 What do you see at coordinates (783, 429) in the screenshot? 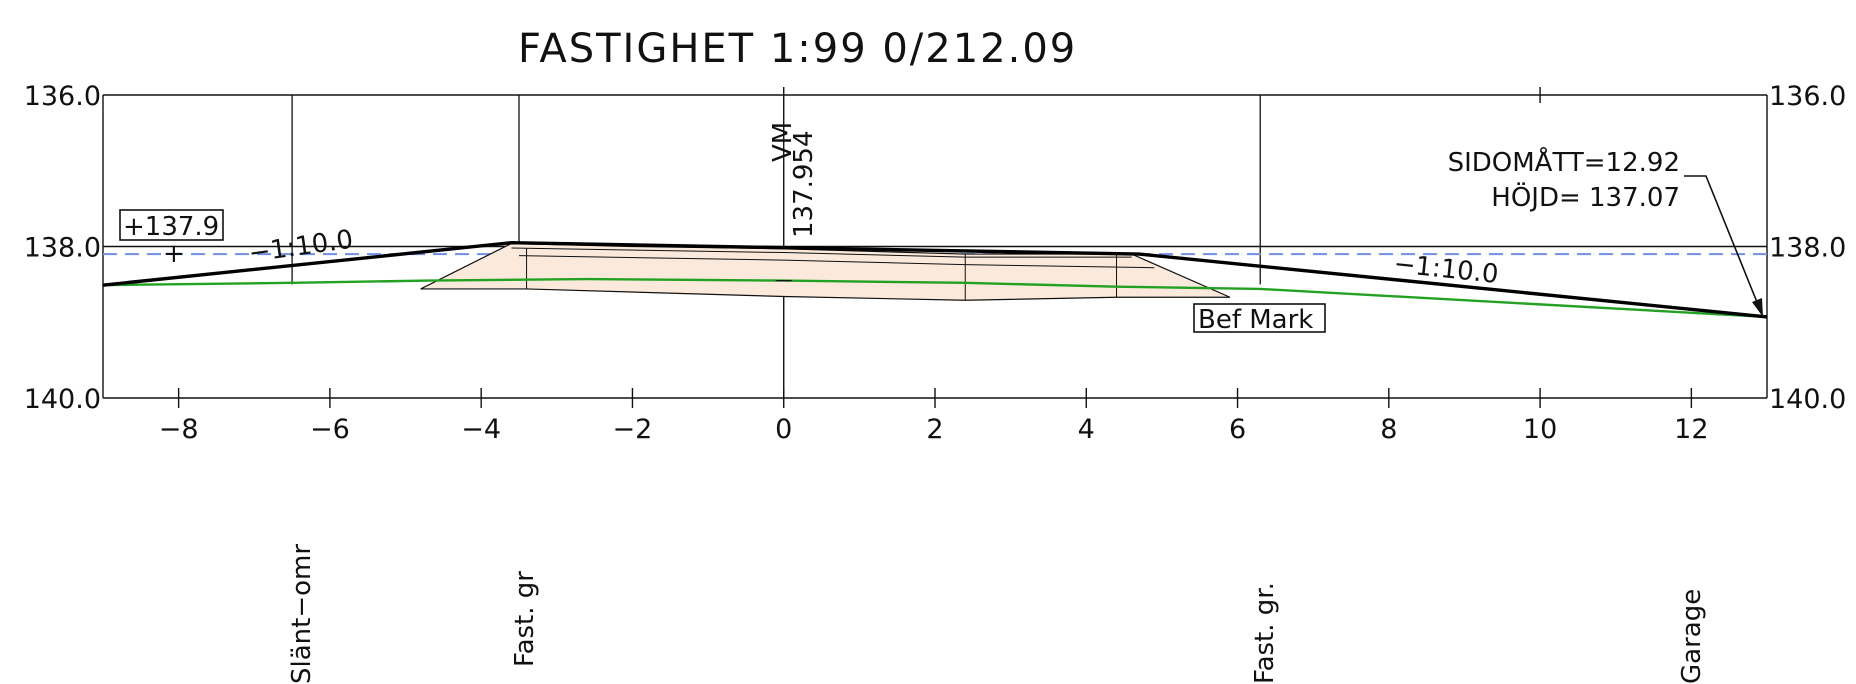
I see `x-tick-label: 0` at bounding box center [783, 429].